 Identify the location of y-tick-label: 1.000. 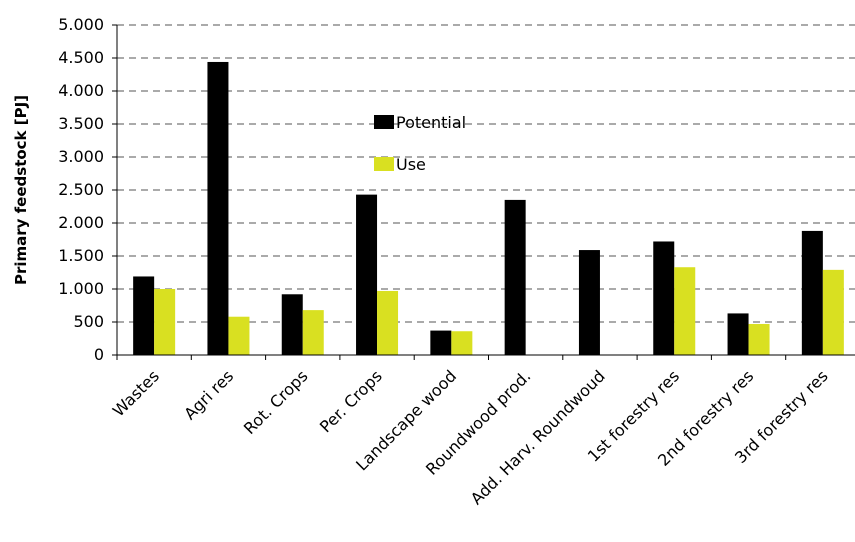
(81, 288).